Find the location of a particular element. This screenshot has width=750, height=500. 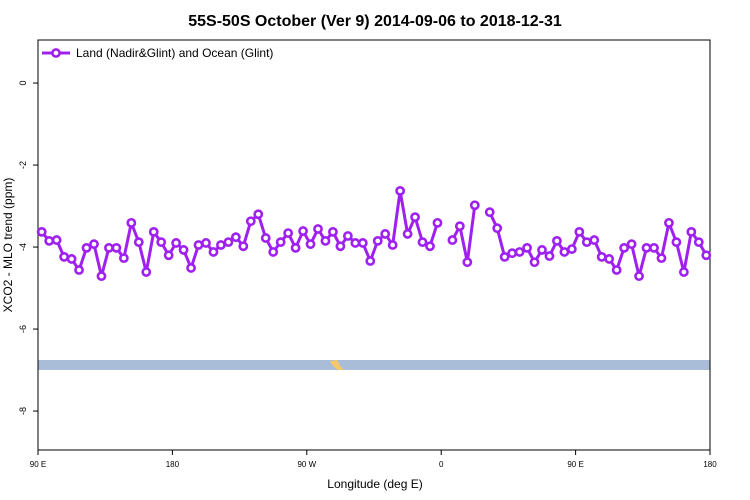

y-axis-label: XCO2 - MLO trend (ppm) is located at coordinates (8, 245).